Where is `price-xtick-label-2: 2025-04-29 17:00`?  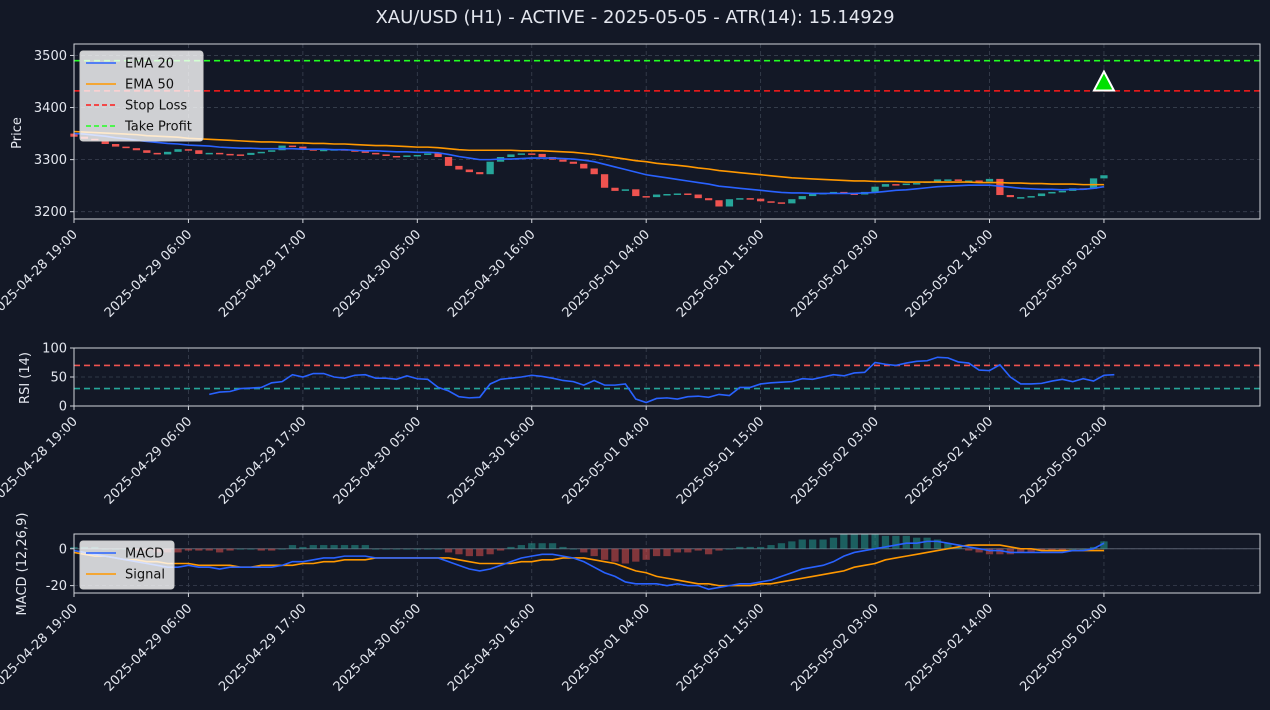
price-xtick-label-2: 2025-04-29 17:00 is located at coordinates (262, 273).